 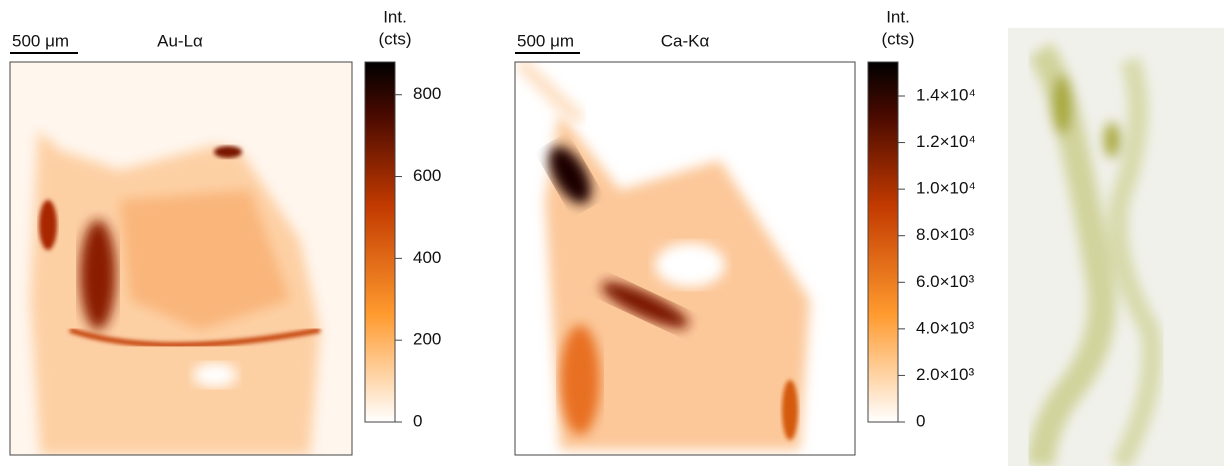 What do you see at coordinates (1094, 254) in the screenshot?
I see `sample` at bounding box center [1094, 254].